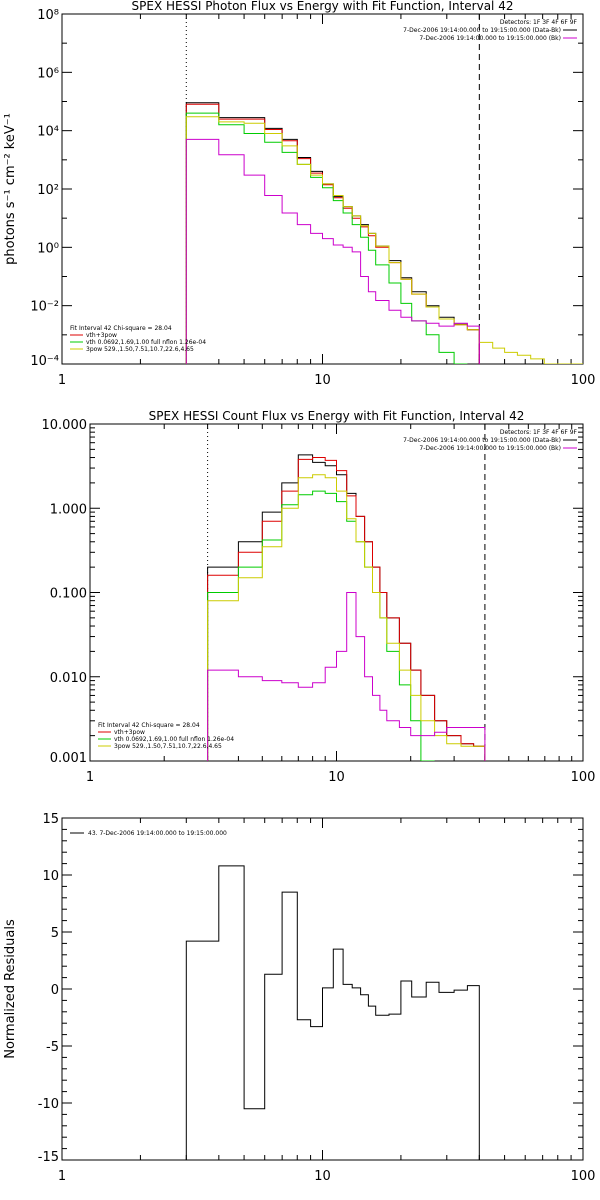 The image size is (600, 1200). I want to click on y-tick-label: 15, so click(50, 819).